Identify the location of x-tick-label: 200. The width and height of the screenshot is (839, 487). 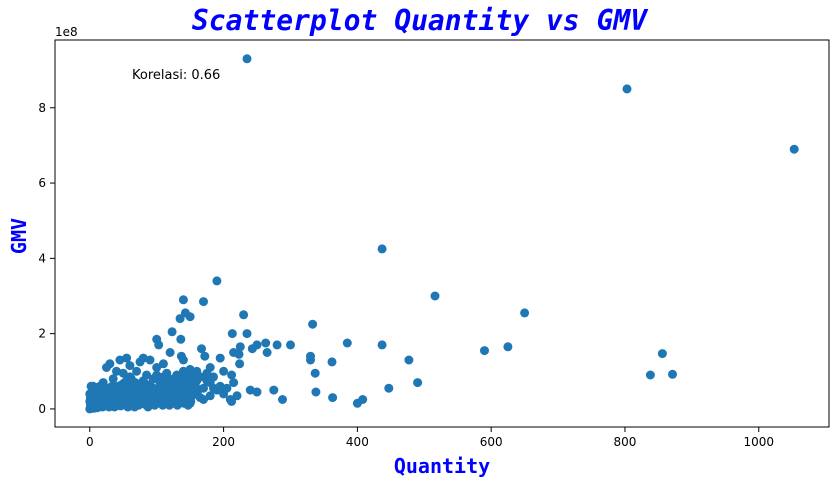
(223, 442).